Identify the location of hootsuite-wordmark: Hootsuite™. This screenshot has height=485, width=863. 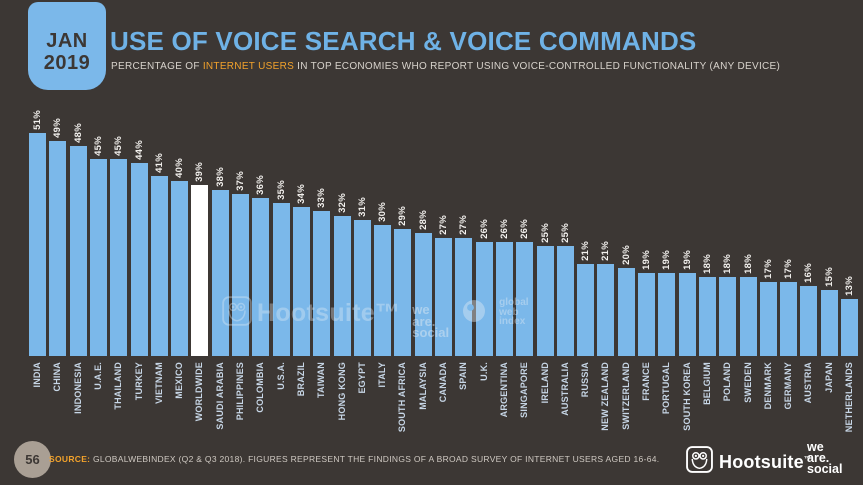
(765, 462).